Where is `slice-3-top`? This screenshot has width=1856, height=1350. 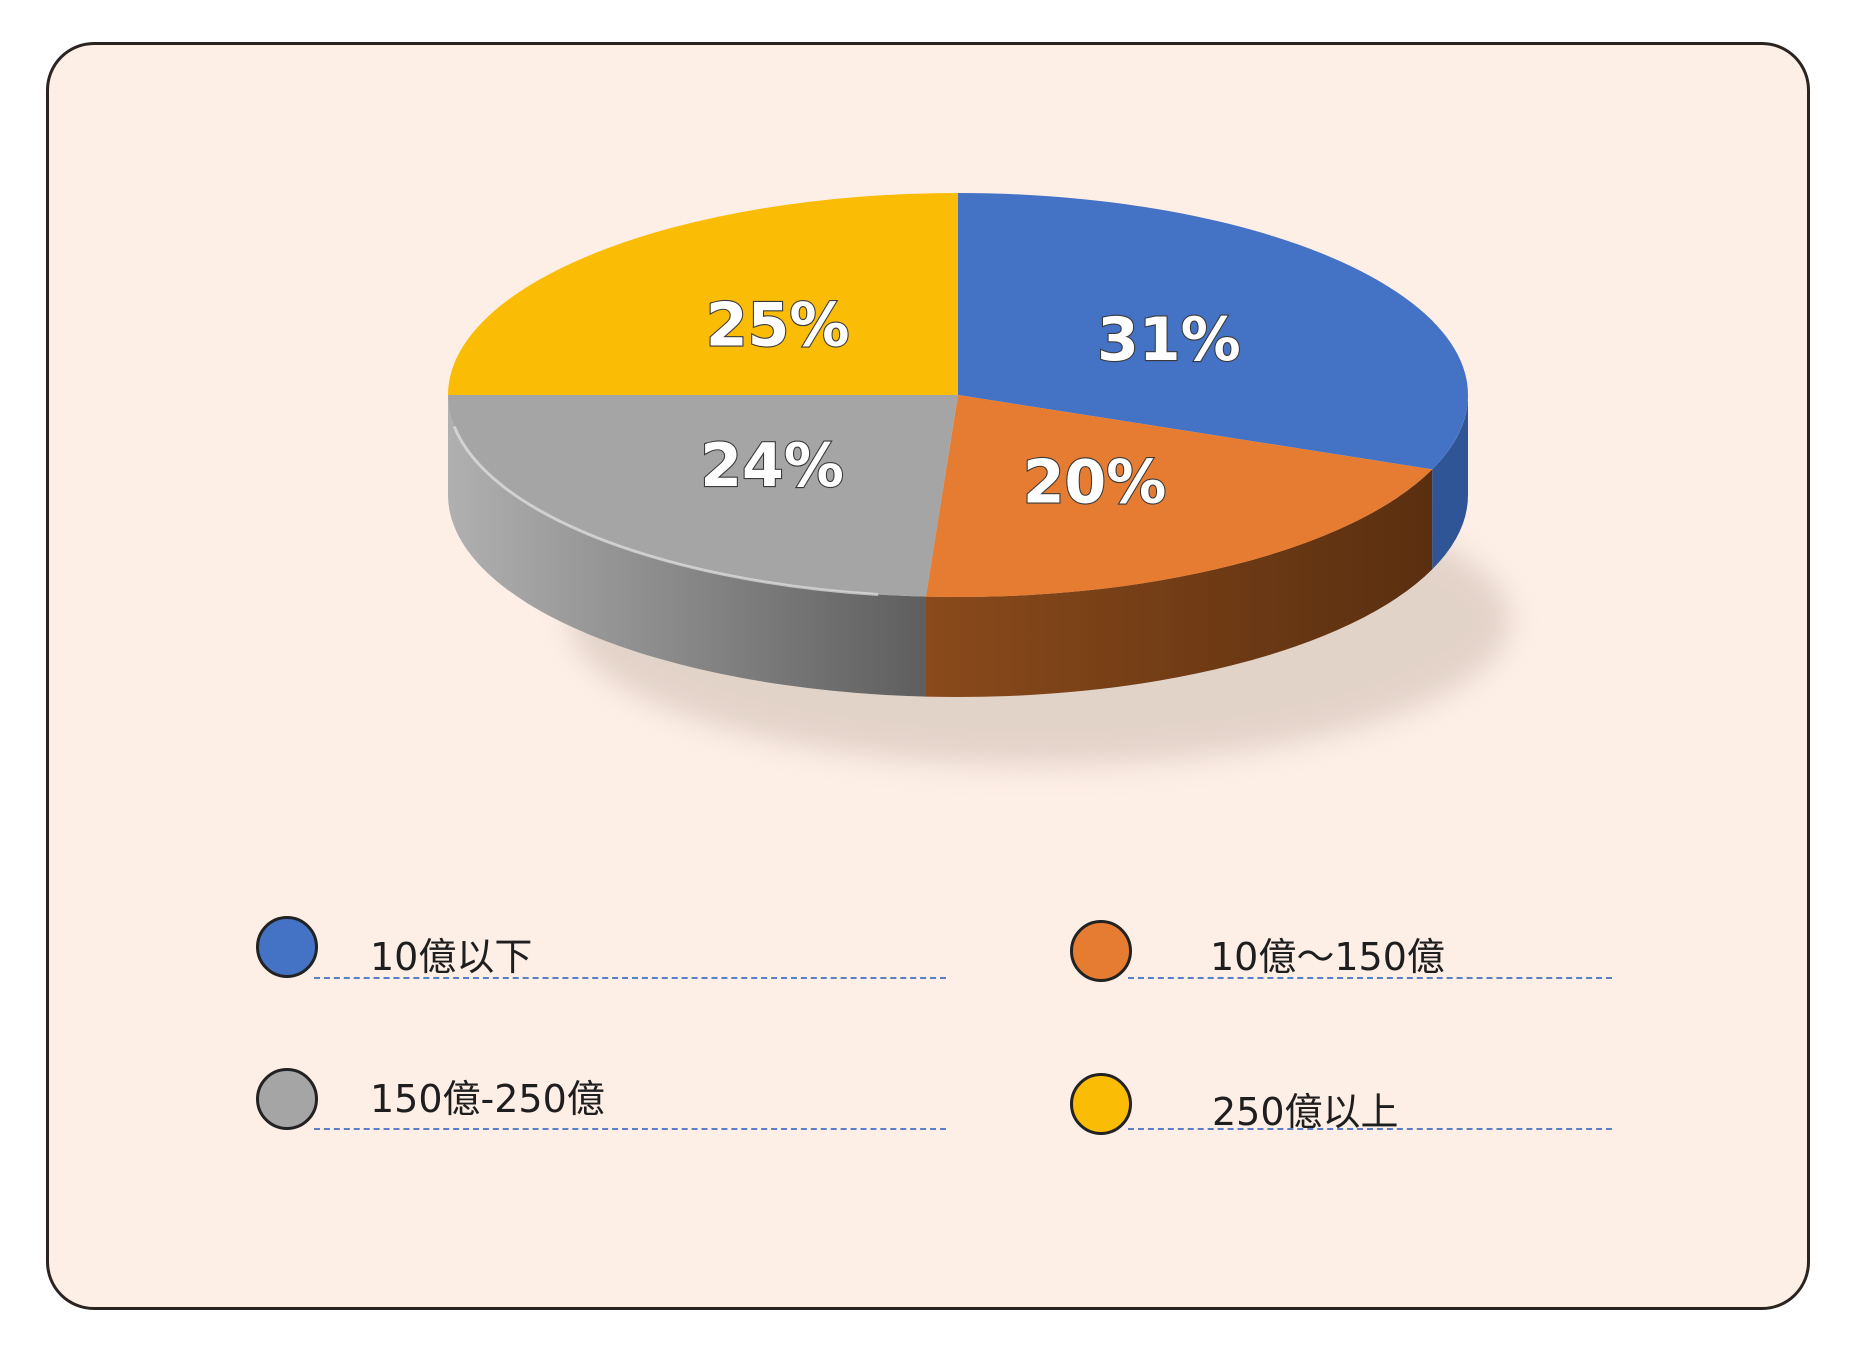
slice-3-top is located at coordinates (703, 496).